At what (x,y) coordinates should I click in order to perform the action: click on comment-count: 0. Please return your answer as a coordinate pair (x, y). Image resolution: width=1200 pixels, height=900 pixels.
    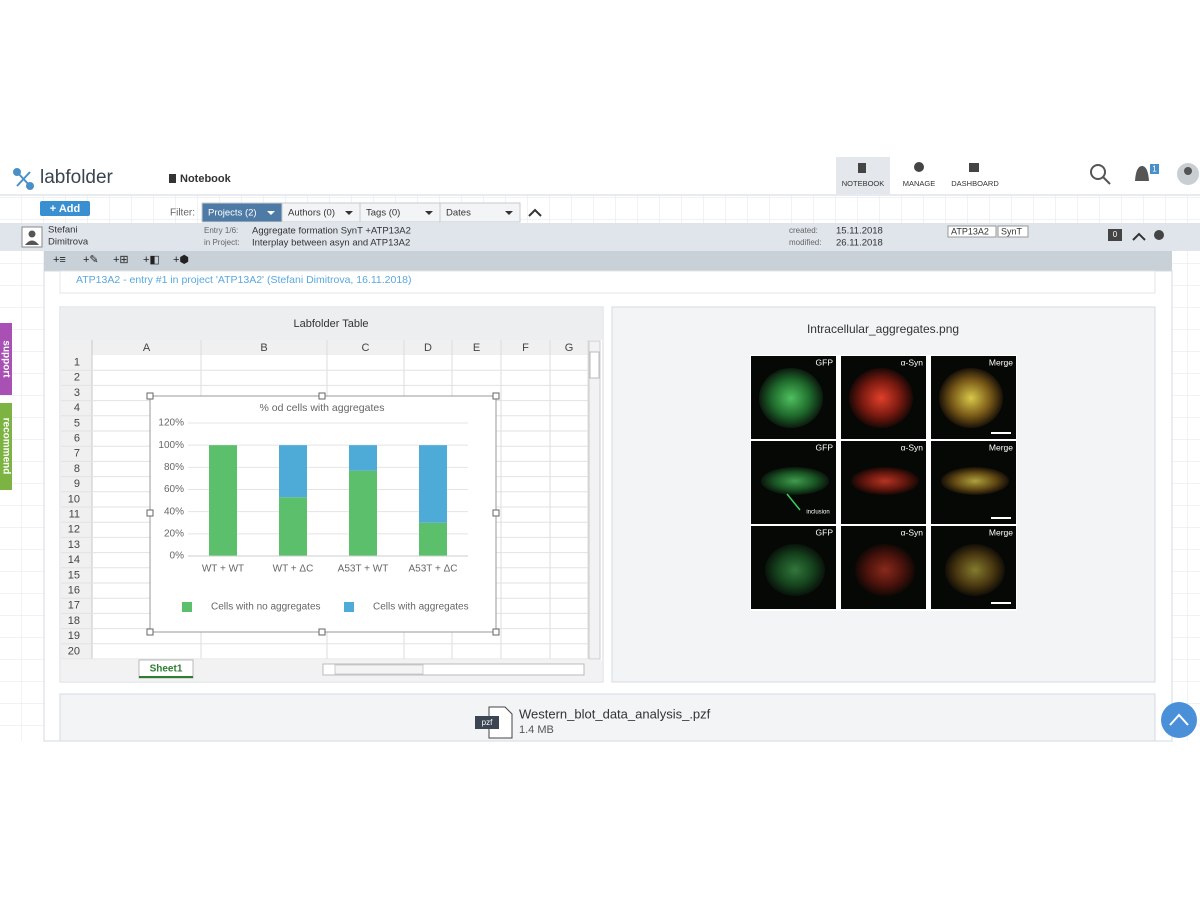
    Looking at the image, I should click on (1115, 234).